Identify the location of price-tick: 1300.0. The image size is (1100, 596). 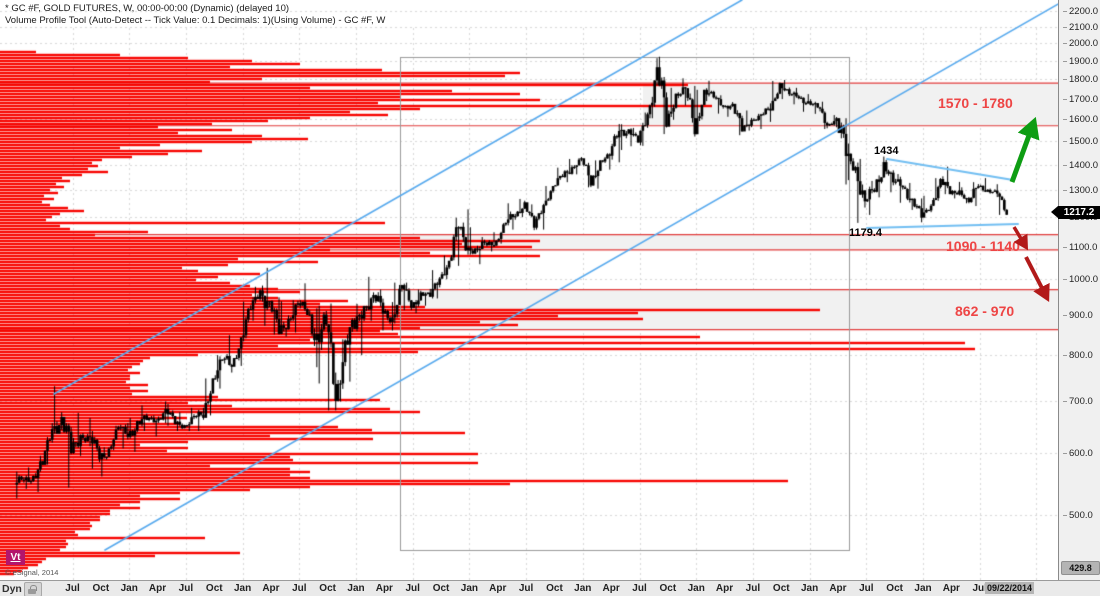
(1080, 190).